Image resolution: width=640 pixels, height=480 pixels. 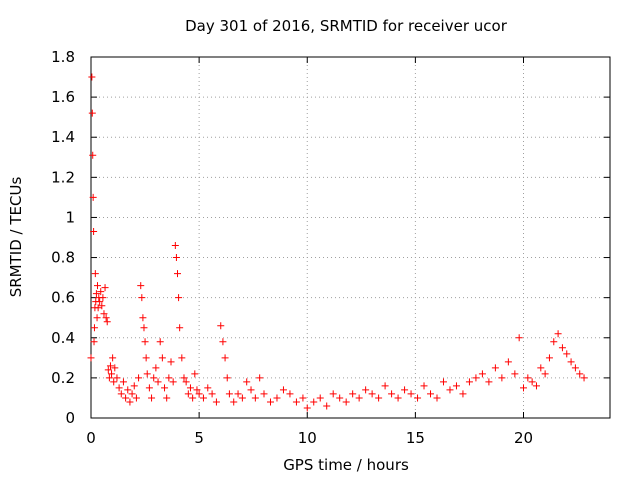 I want to click on y-tick-label: 0.8, so click(x=63, y=258).